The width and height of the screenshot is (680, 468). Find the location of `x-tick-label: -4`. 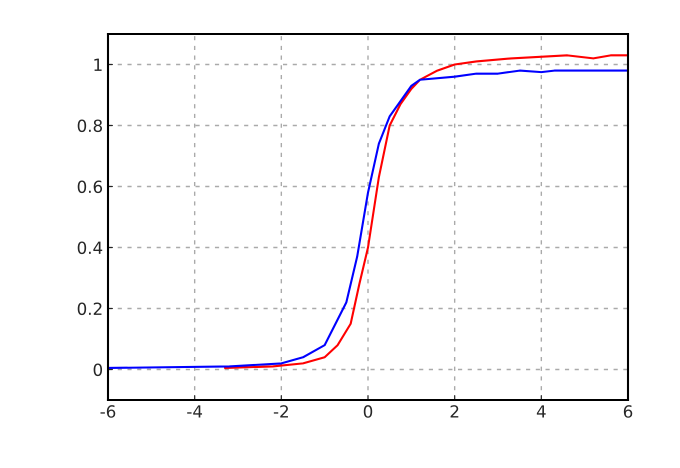

x-tick-label: -4 is located at coordinates (194, 411).